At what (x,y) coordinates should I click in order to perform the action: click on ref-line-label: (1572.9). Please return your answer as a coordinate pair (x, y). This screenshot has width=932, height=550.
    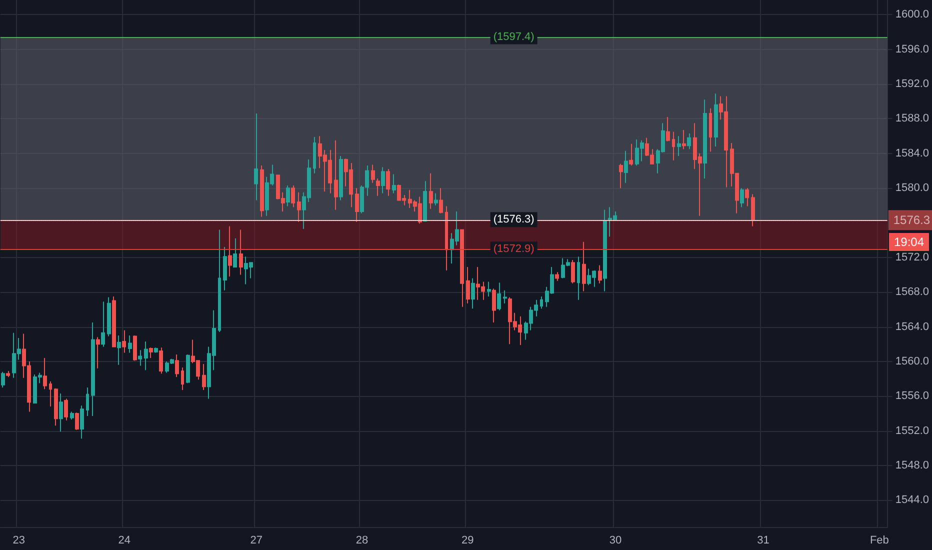
    Looking at the image, I should click on (513, 249).